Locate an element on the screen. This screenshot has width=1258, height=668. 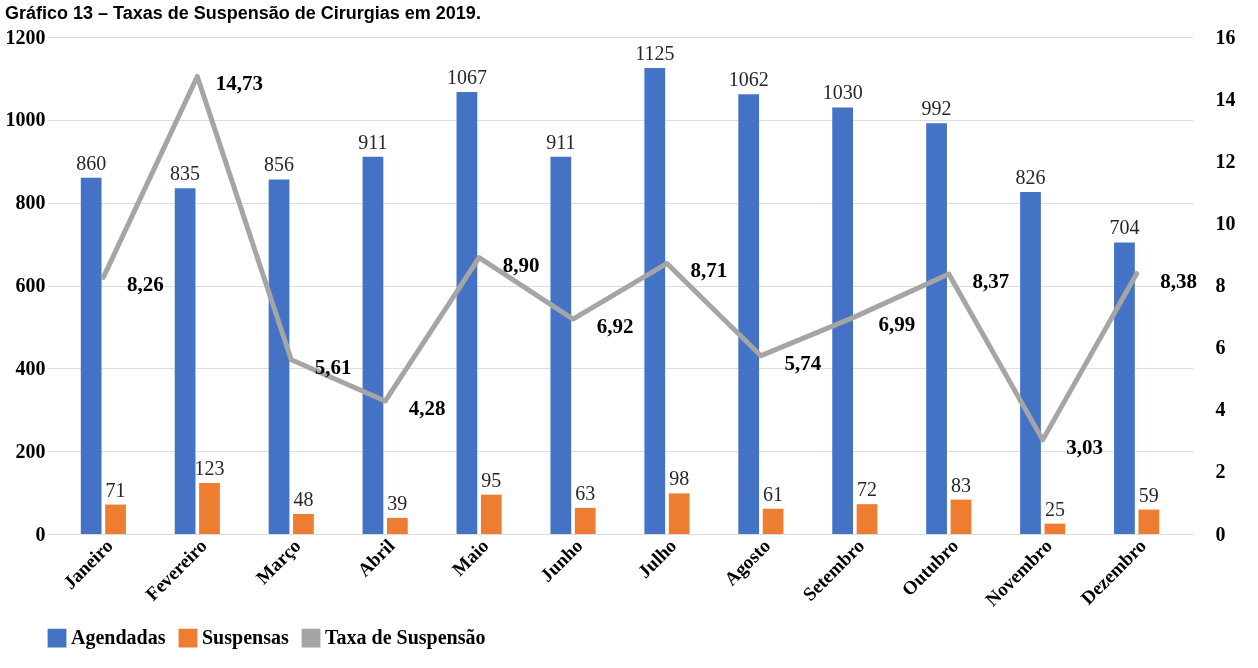
data-label: 98 is located at coordinates (679, 478).